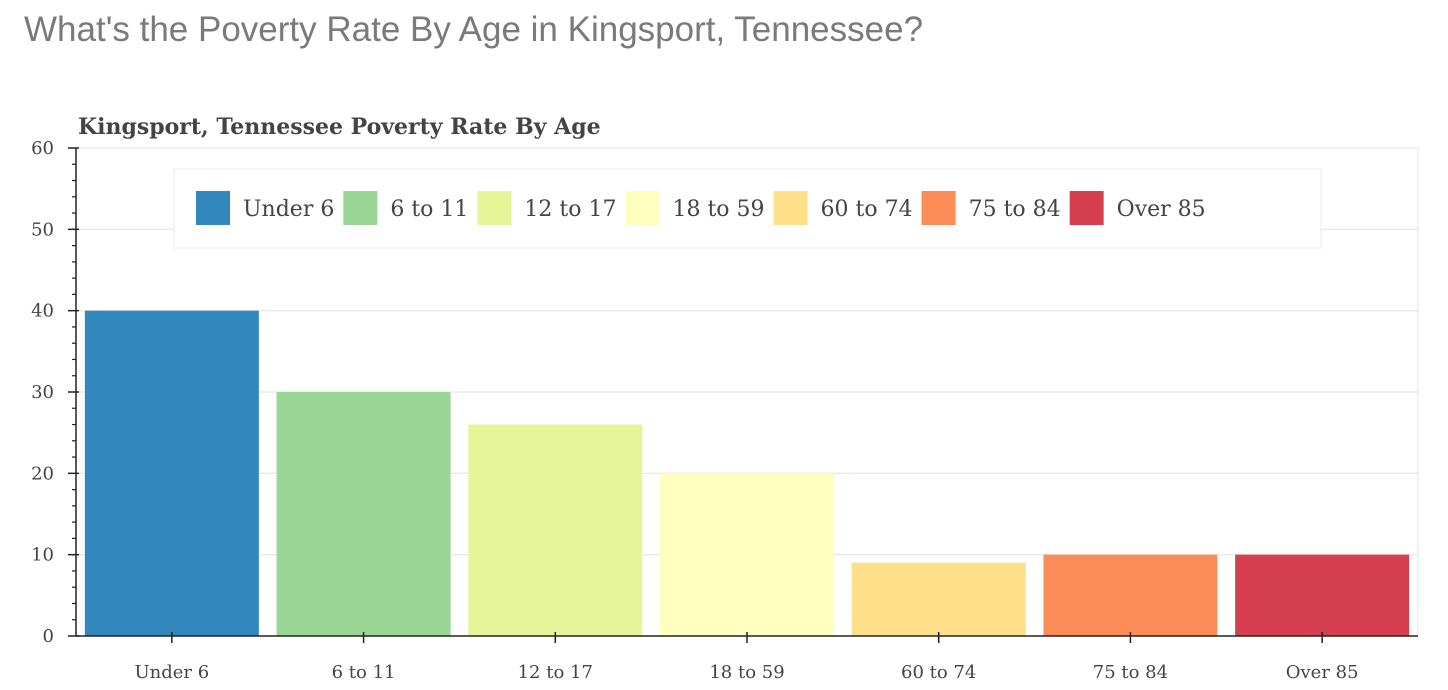 The width and height of the screenshot is (1448, 690). What do you see at coordinates (171, 672) in the screenshot?
I see `x-tick-label-under-6: Under 6` at bounding box center [171, 672].